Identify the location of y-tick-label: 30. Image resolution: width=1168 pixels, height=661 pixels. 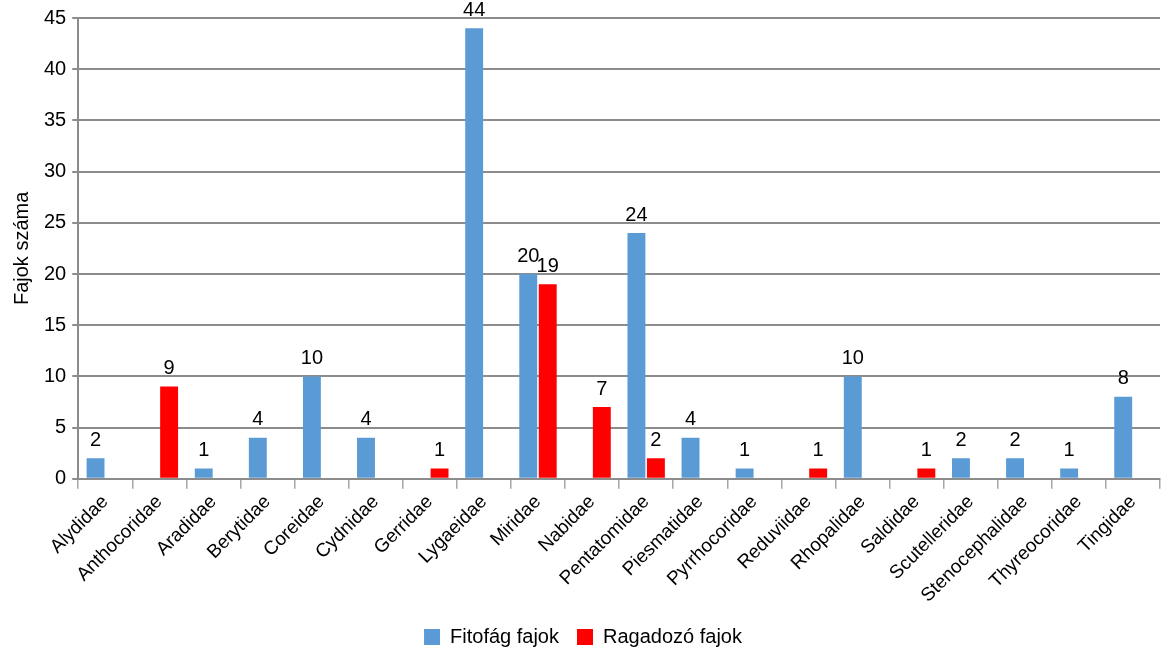
(55, 170).